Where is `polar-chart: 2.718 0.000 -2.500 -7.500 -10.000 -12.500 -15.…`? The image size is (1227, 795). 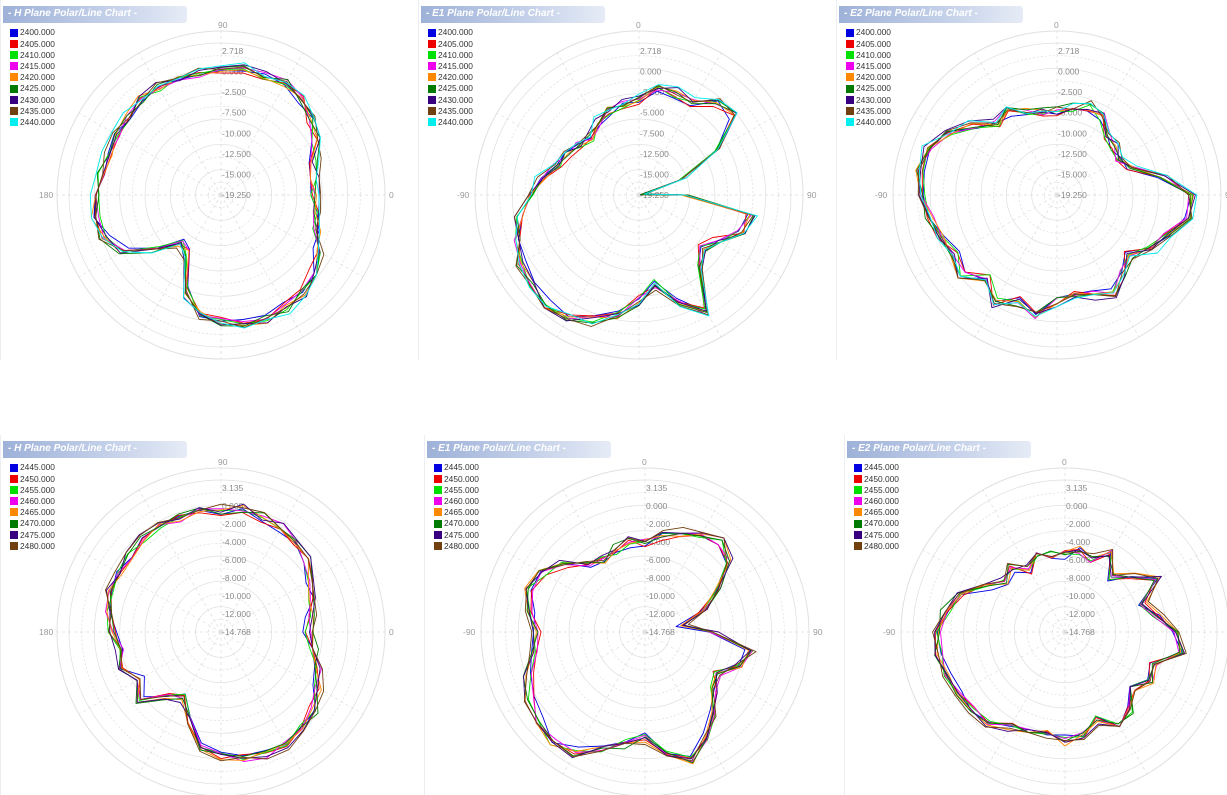
polar-chart: 2.718 0.000 -2.500 -7.500 -10.000 -12.500 -15.… is located at coordinates (216, 190).